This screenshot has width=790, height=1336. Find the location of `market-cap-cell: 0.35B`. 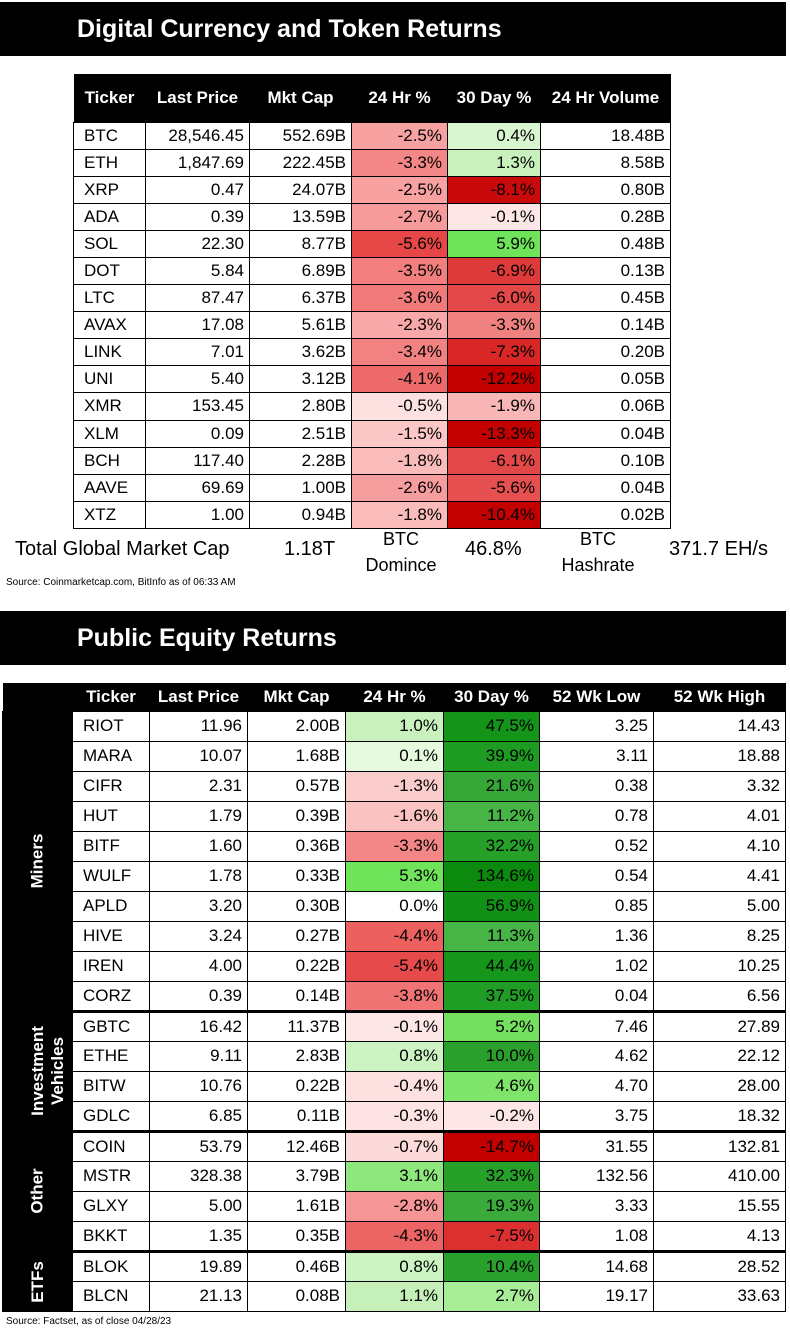

market-cap-cell: 0.35B is located at coordinates (296, 1236).